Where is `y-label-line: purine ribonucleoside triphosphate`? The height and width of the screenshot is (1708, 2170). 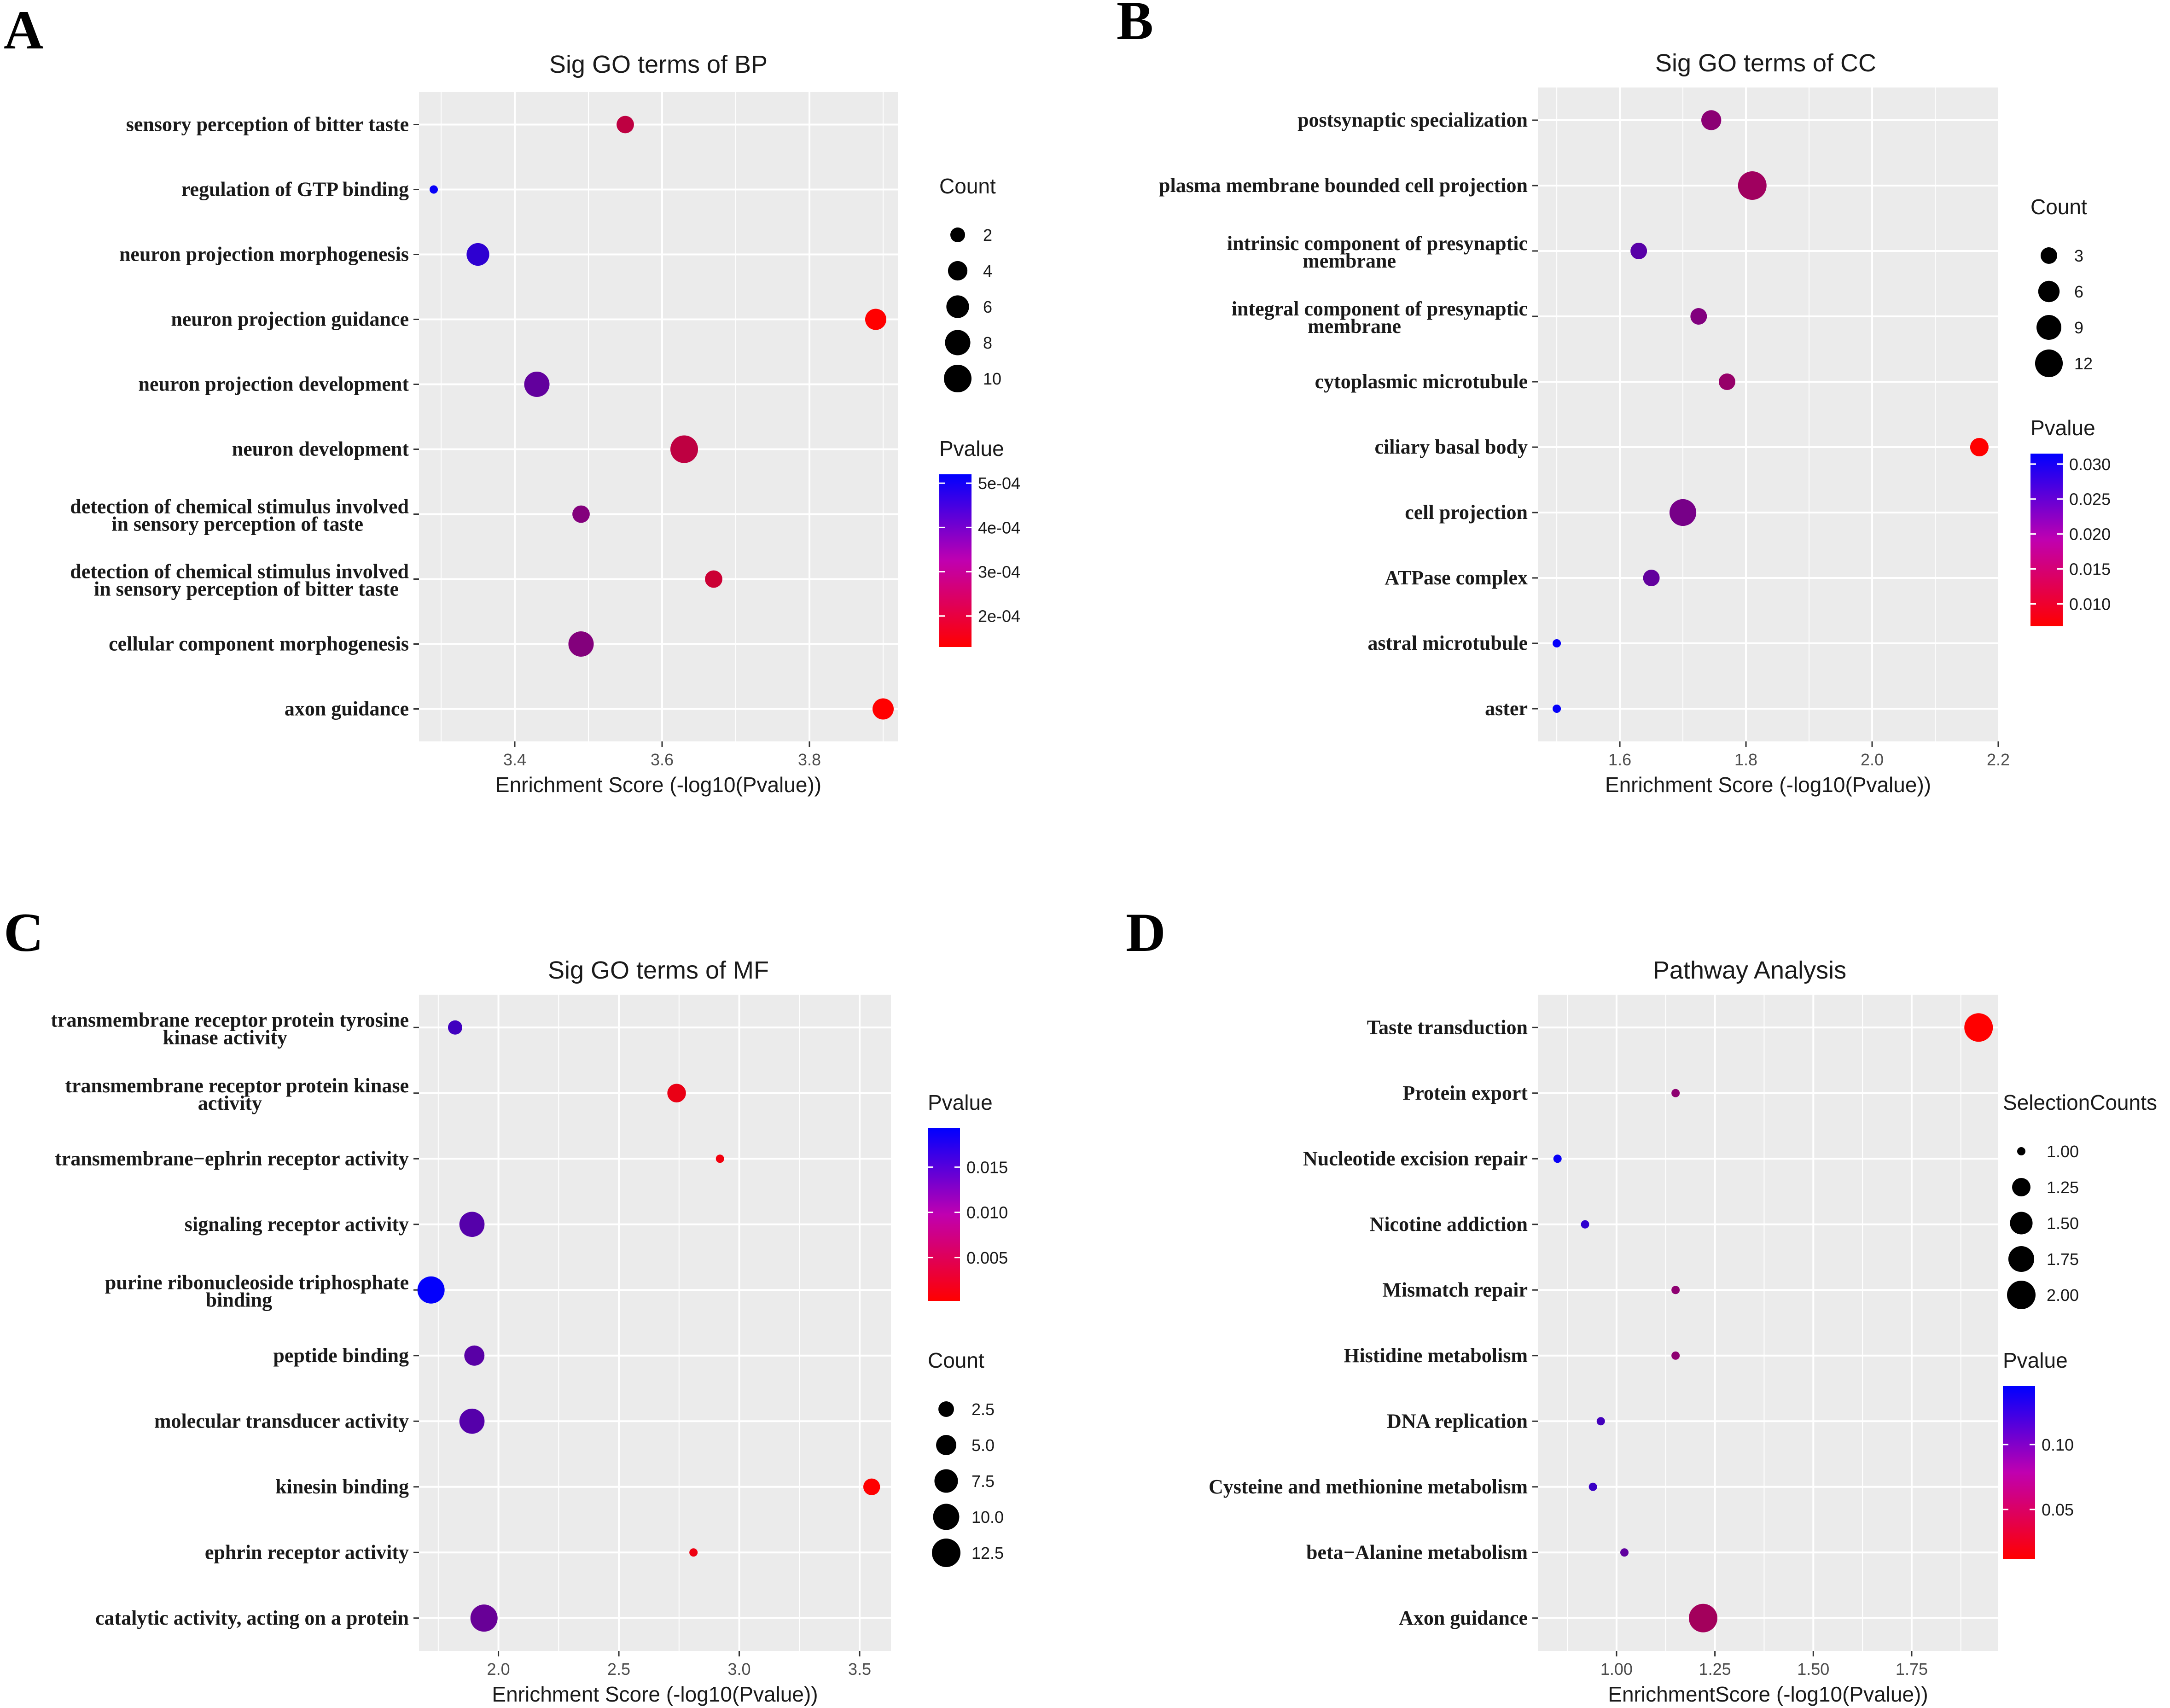 y-label-line: purine ribonucleoside triphosphate is located at coordinates (257, 1282).